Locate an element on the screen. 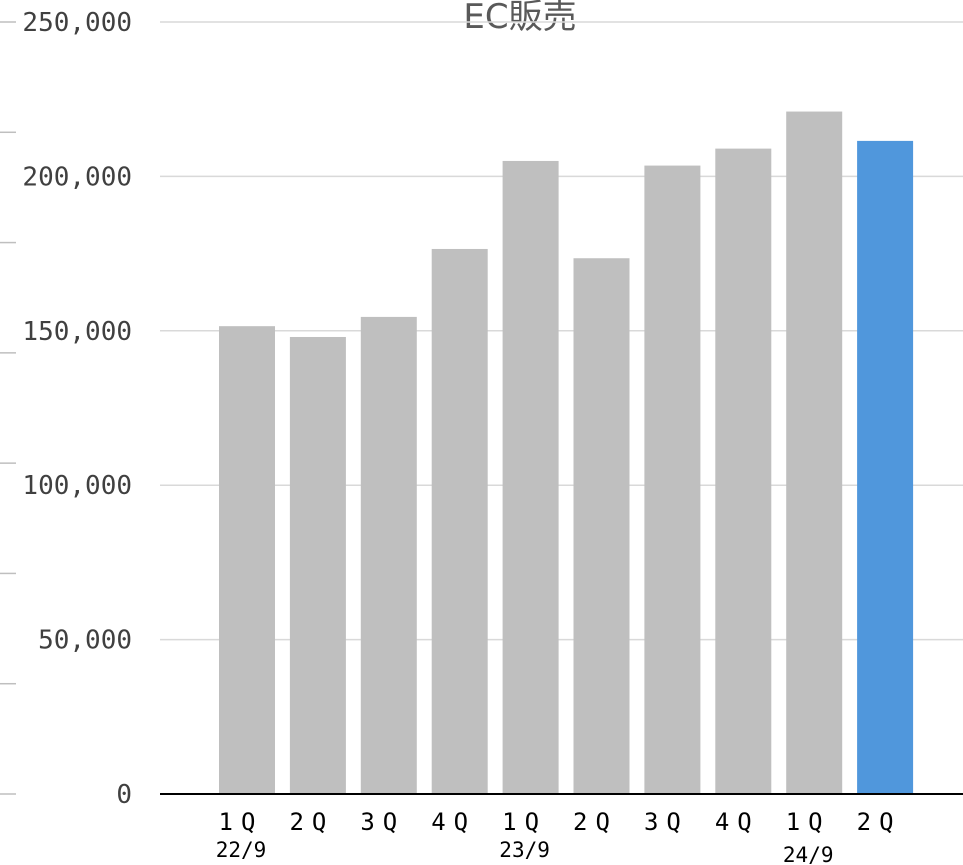  y-tick-label: 200,000 is located at coordinates (77, 177).